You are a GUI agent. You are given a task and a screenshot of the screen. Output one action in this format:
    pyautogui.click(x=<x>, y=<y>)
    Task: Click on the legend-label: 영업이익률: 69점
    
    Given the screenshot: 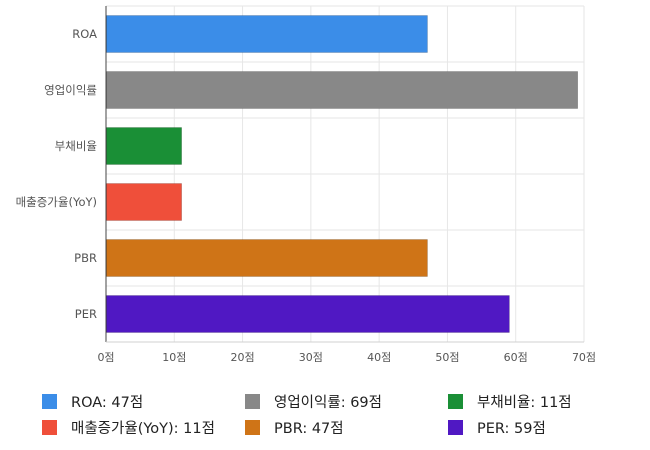 What is the action you would take?
    pyautogui.click(x=328, y=402)
    